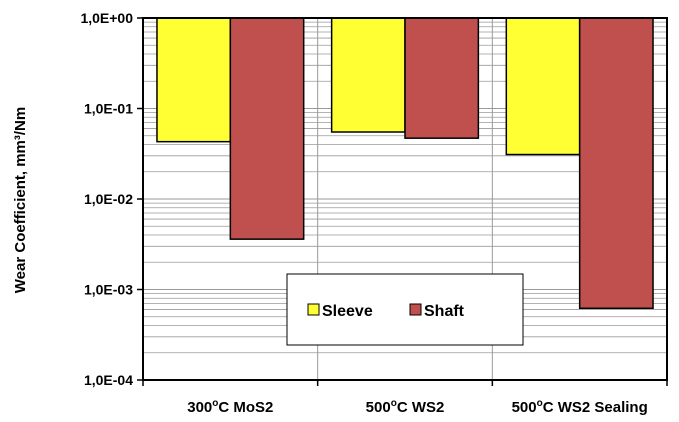 Image resolution: width=679 pixels, height=422 pixels. What do you see at coordinates (108, 109) in the screenshot?
I see `y-tick-label: 1,0E-01` at bounding box center [108, 109].